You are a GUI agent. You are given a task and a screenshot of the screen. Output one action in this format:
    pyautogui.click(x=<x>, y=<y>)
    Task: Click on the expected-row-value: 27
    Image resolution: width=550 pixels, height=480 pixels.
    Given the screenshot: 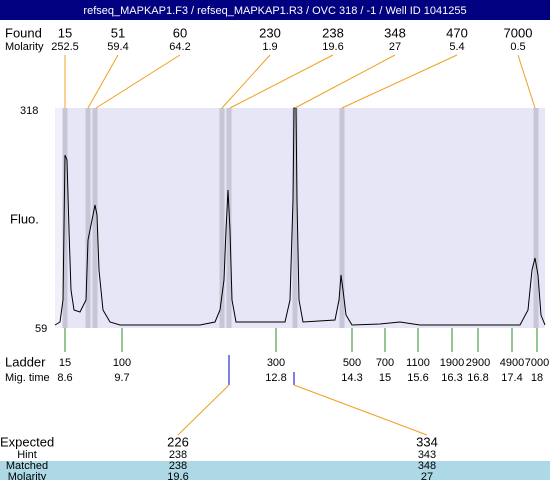 What is the action you would take?
    pyautogui.click(x=427, y=475)
    